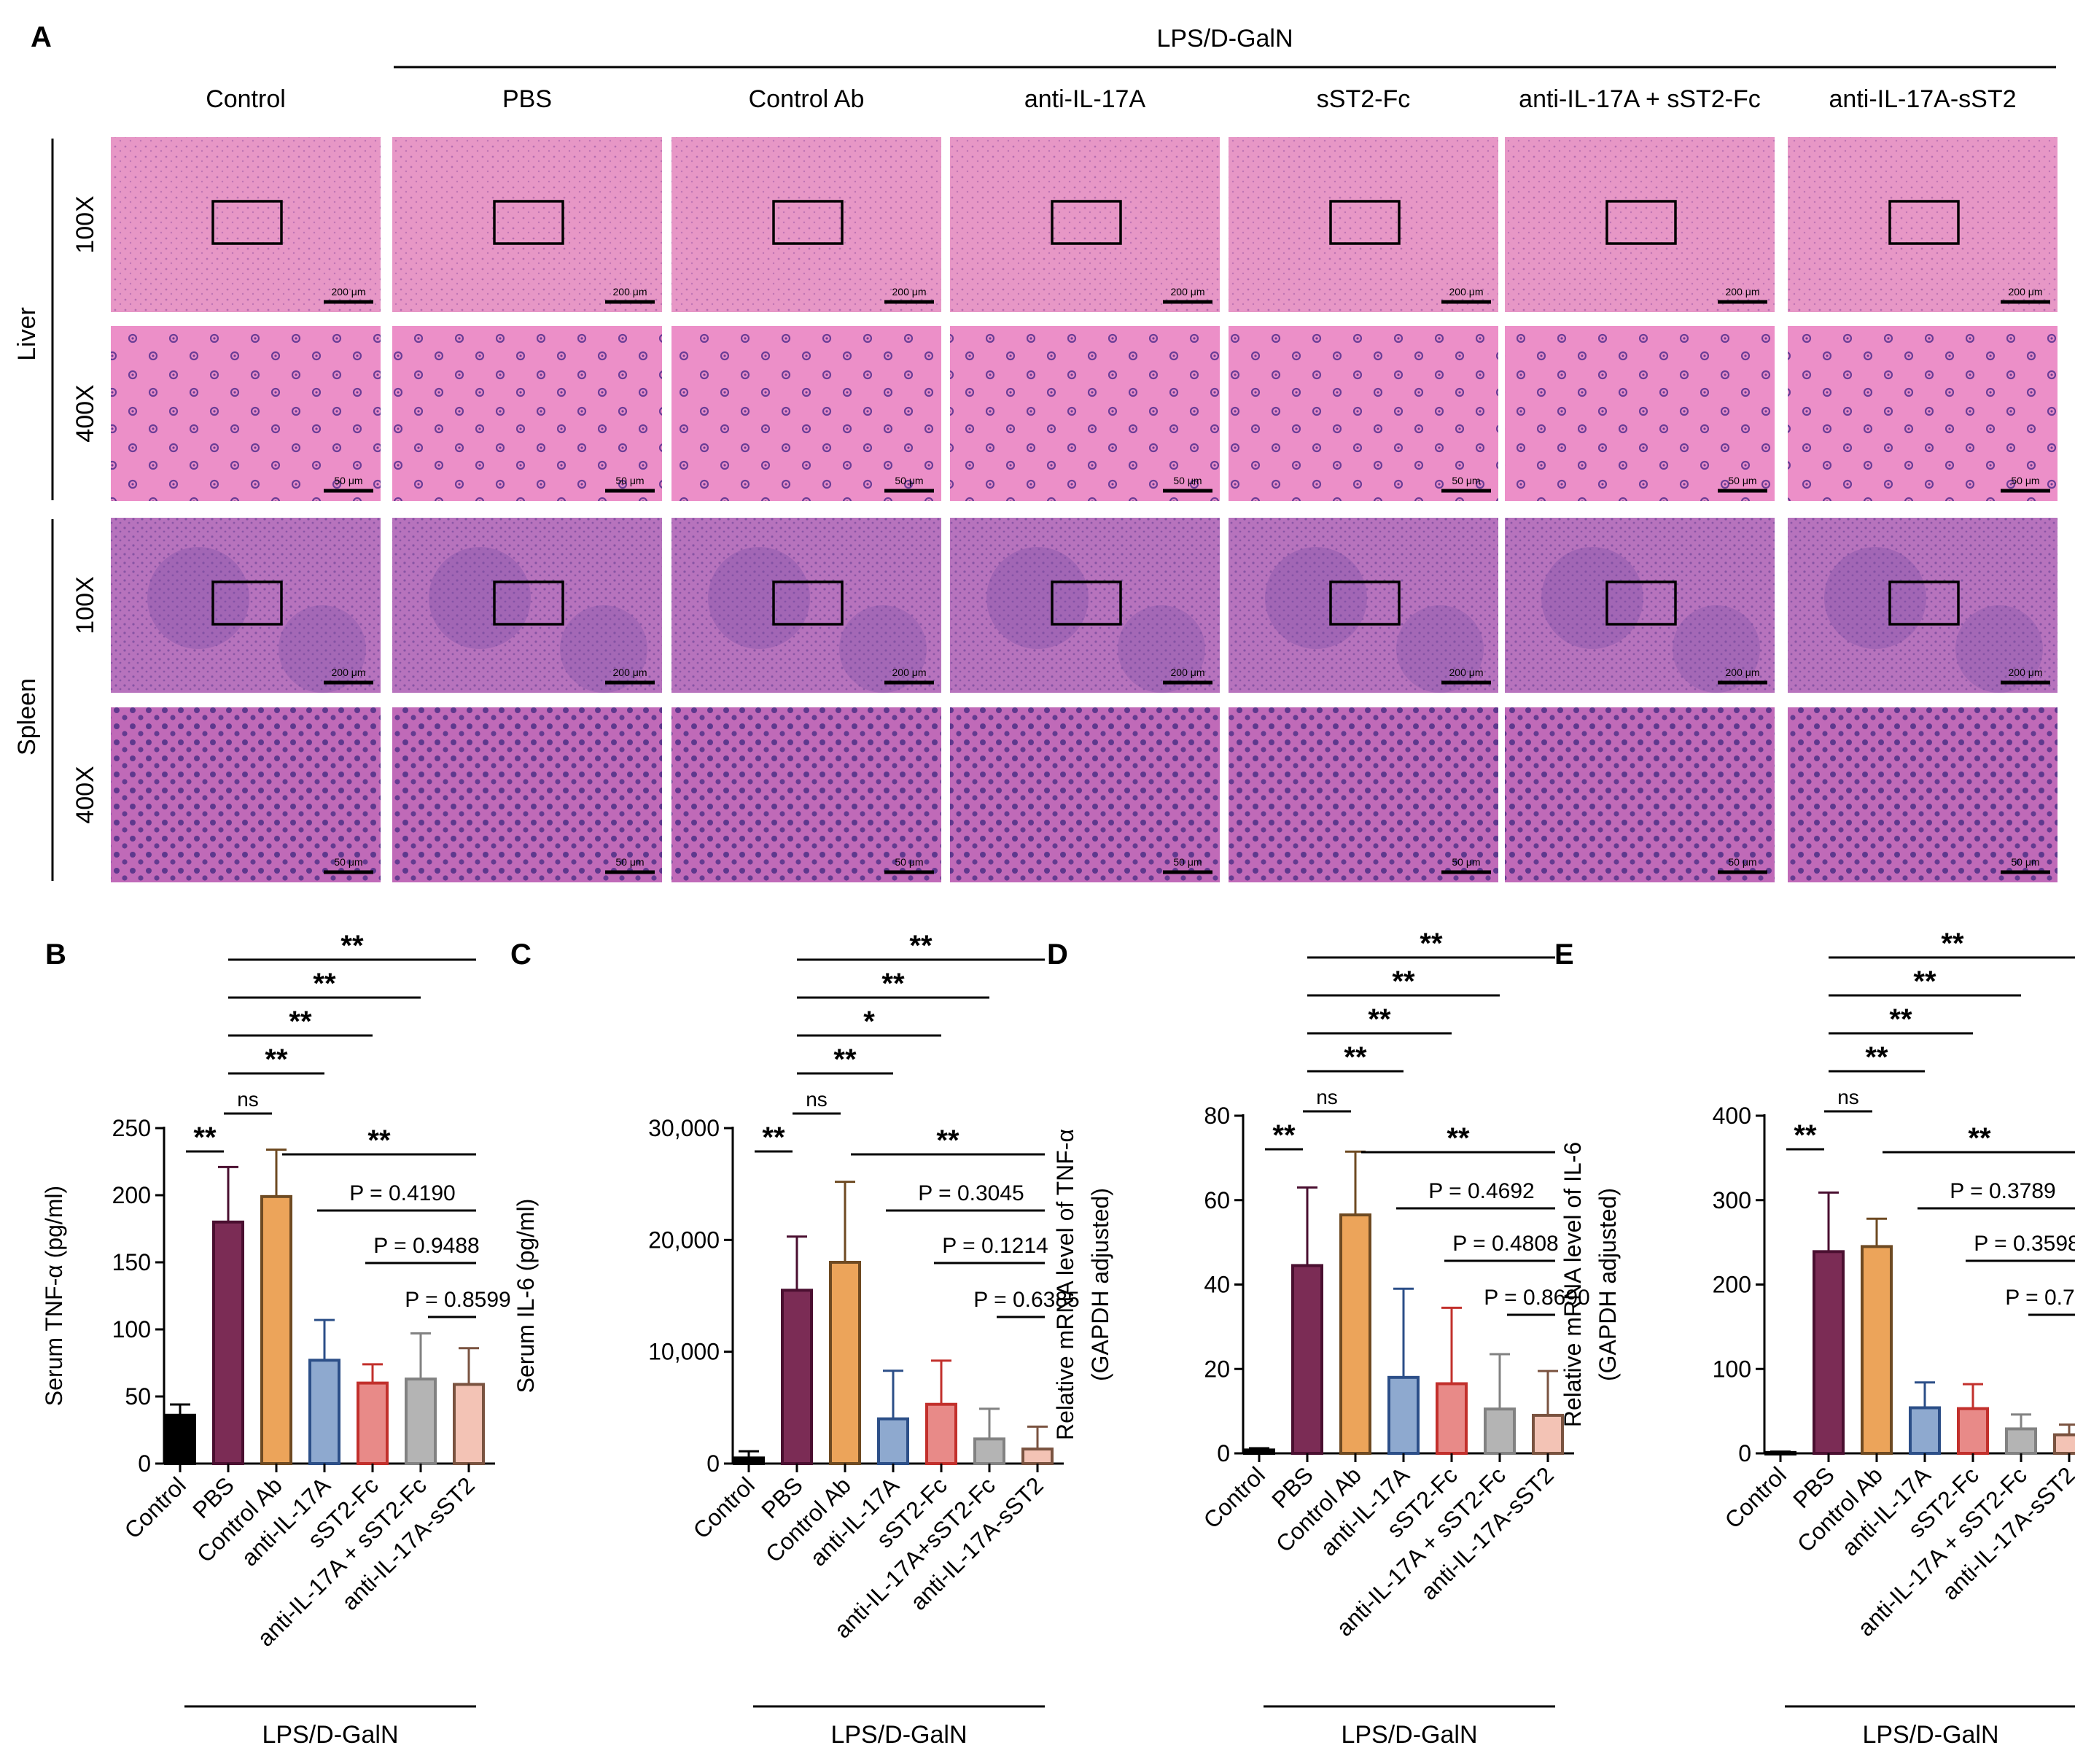 Image resolution: width=2075 pixels, height=1764 pixels. I want to click on significance-label: P = 0.4692, so click(1481, 1191).